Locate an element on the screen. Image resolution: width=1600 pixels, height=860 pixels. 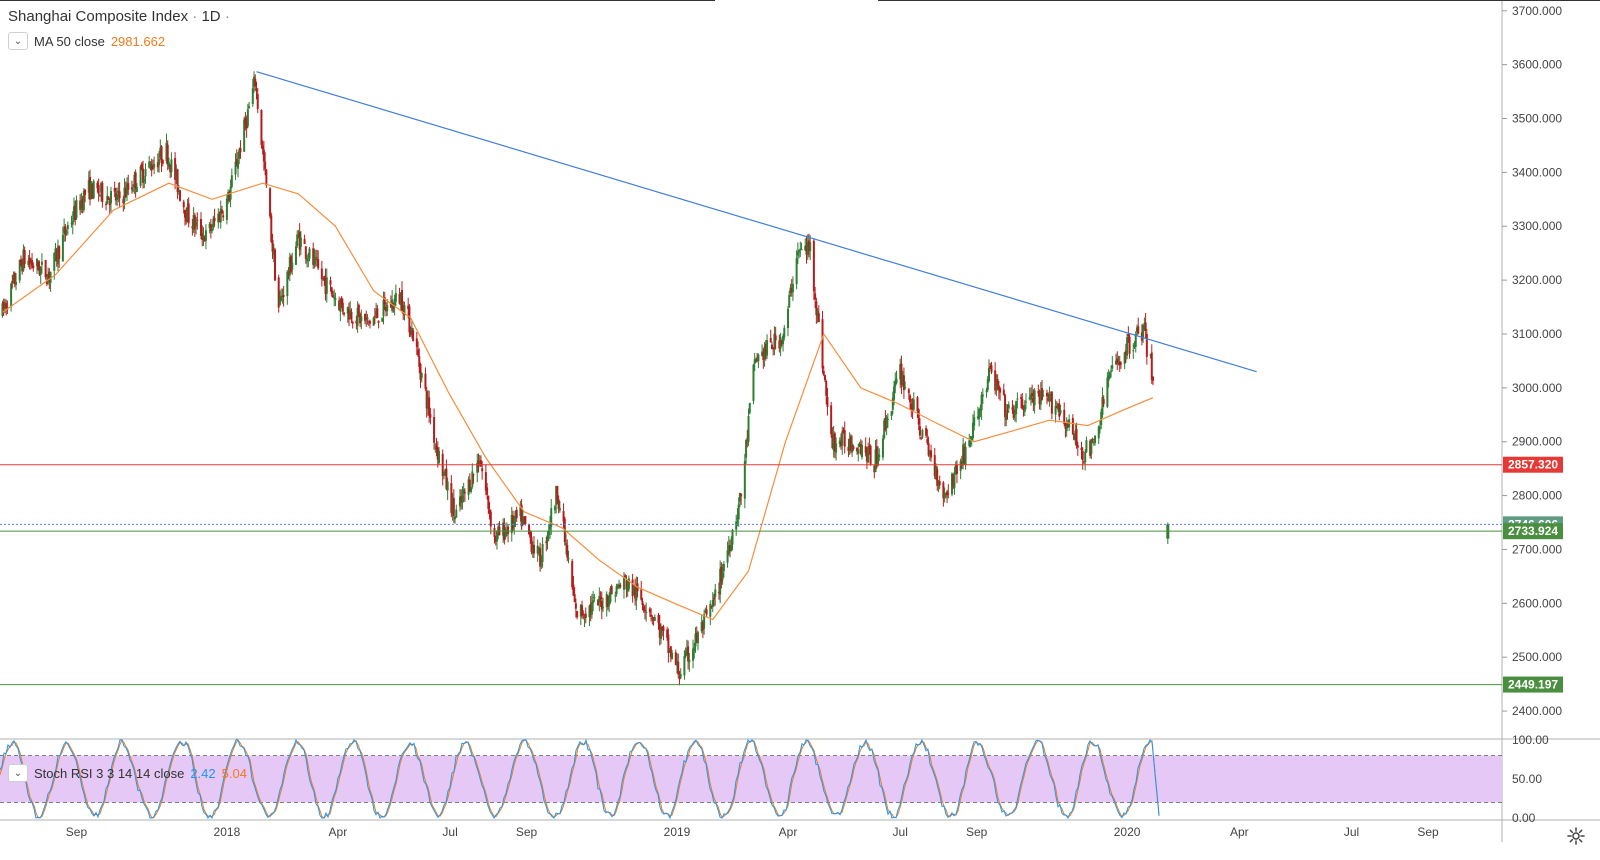
svg-text: 2449.197 is located at coordinates (1533, 685).